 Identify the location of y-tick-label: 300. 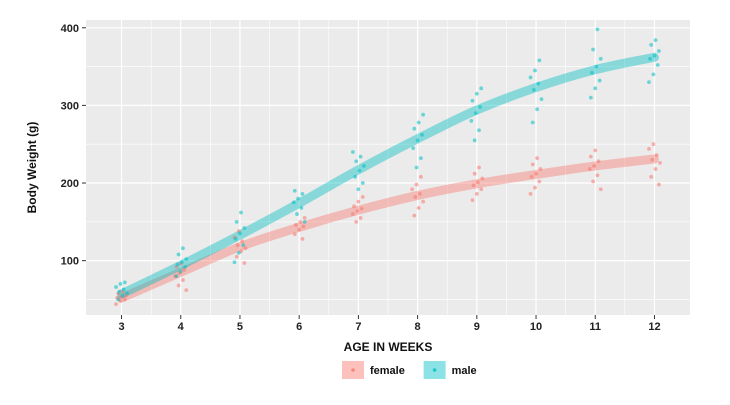
(70, 106).